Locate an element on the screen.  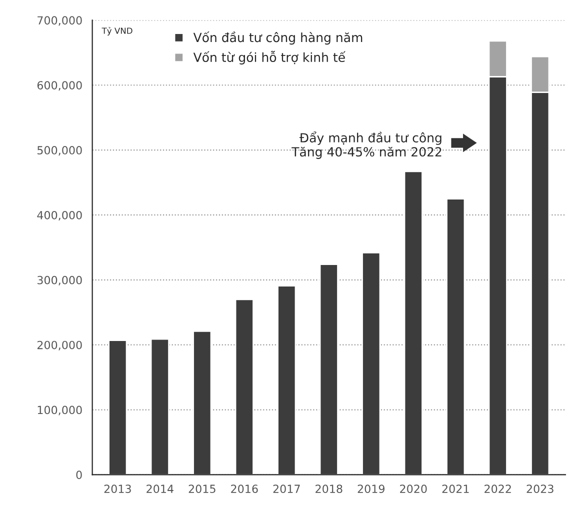
legend-label: Vốn đầu tư công hàng năm is located at coordinates (277, 38).